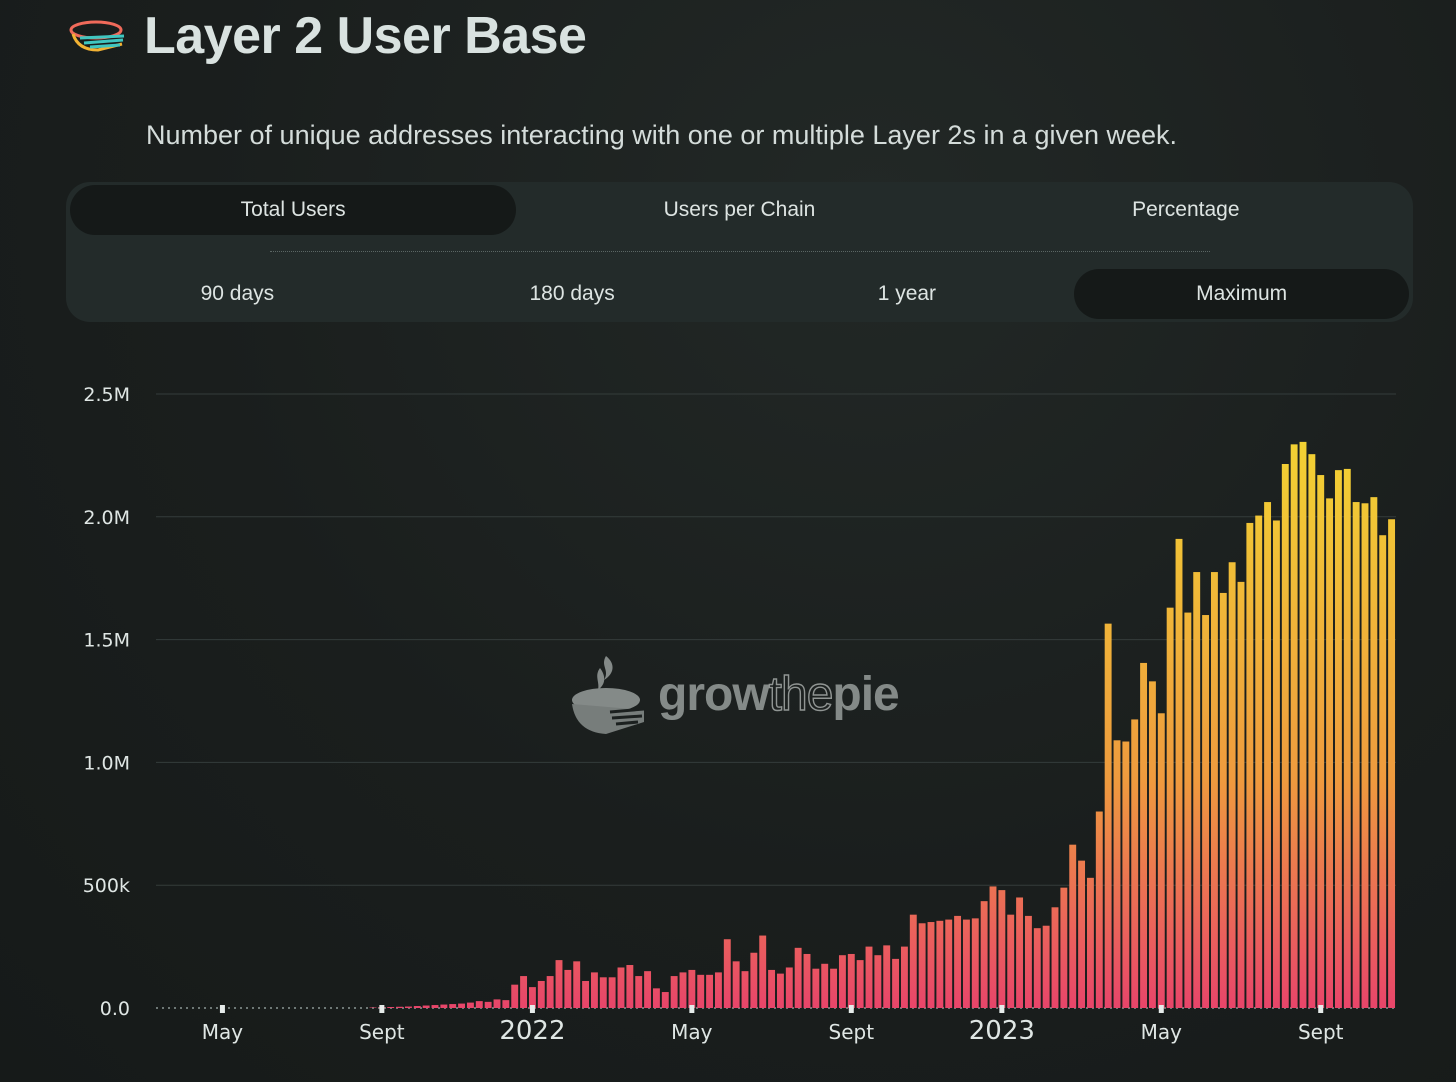 The image size is (1456, 1082). I want to click on y-axis: 0.0 500k 1.0M 1.5M 2.0M 2.5M, so click(106, 702).